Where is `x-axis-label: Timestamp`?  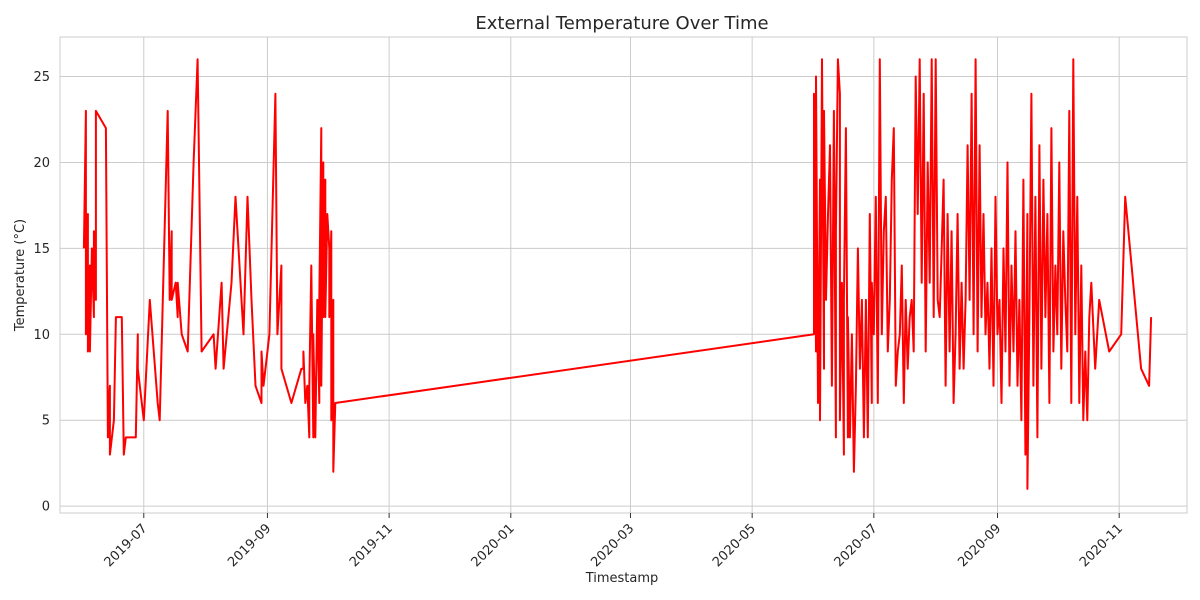
x-axis-label: Timestamp is located at coordinates (622, 578).